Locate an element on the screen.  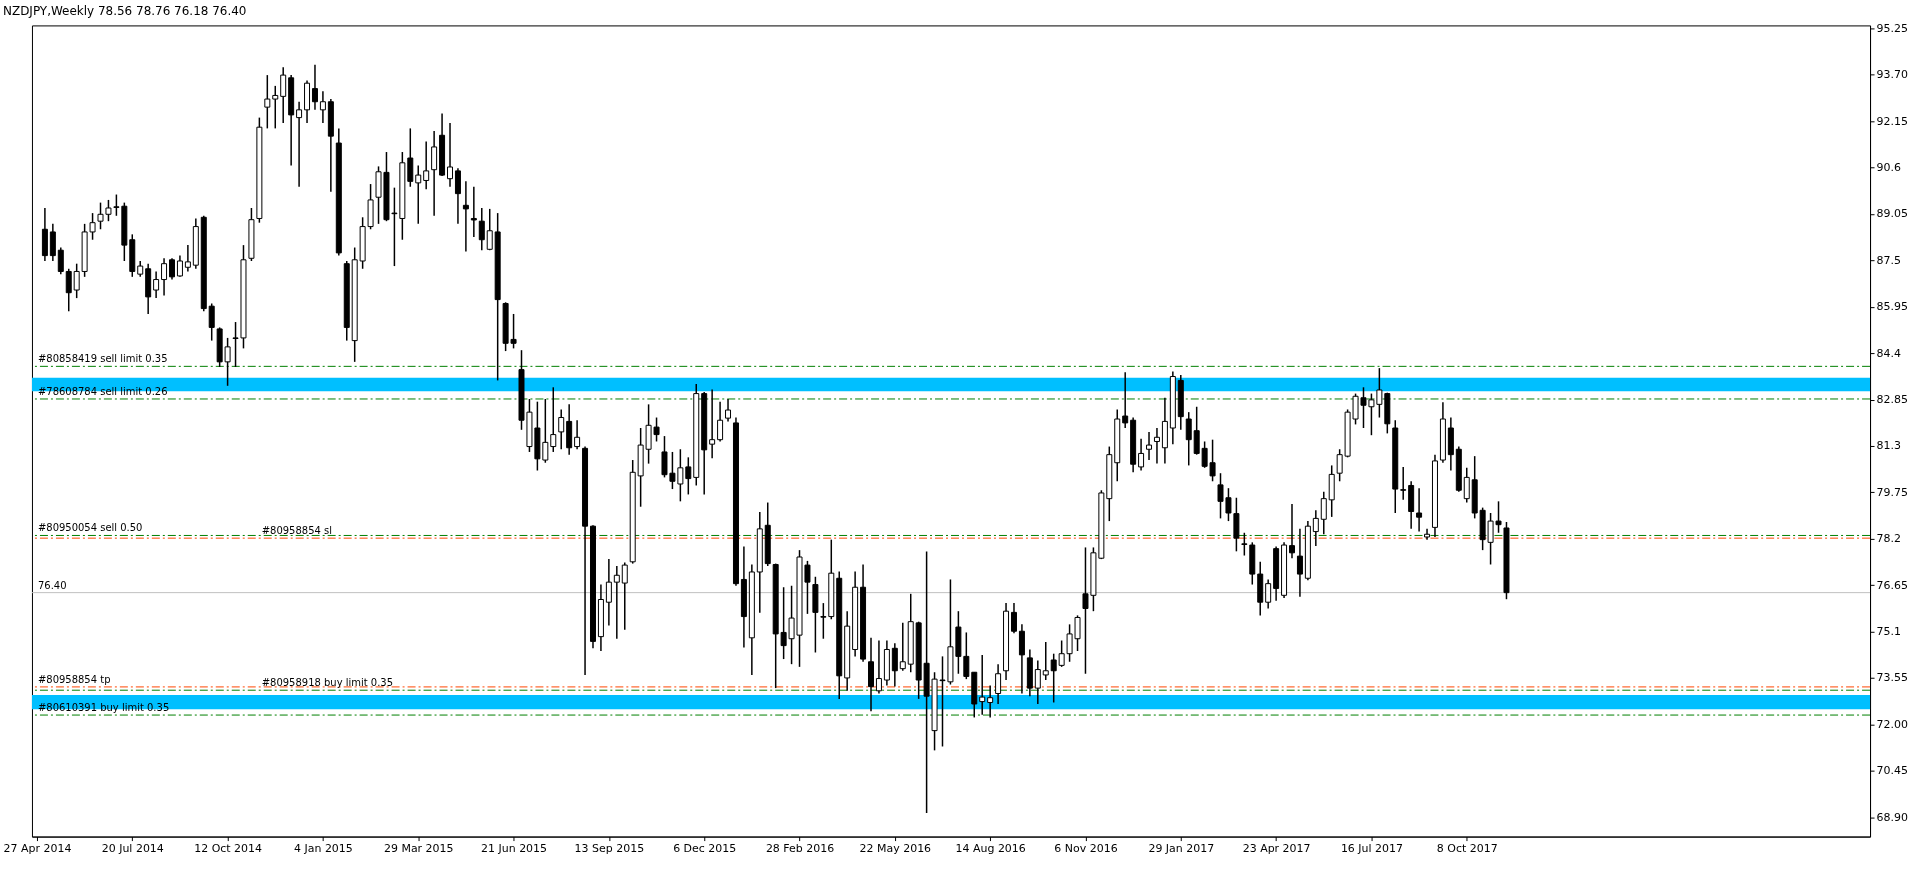
x-tick-label: 28 Feb 2016 is located at coordinates (800, 849).